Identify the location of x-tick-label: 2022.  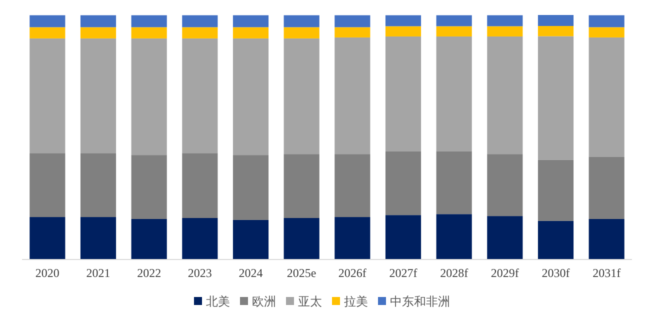
(149, 273).